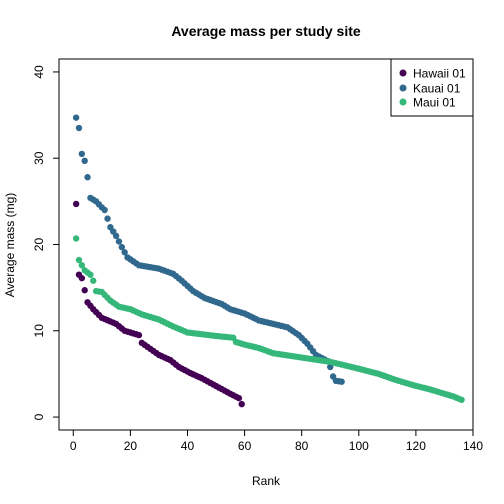  I want to click on legend: Hawaii 01 Kauai 01 Maui 01, so click(432, 87).